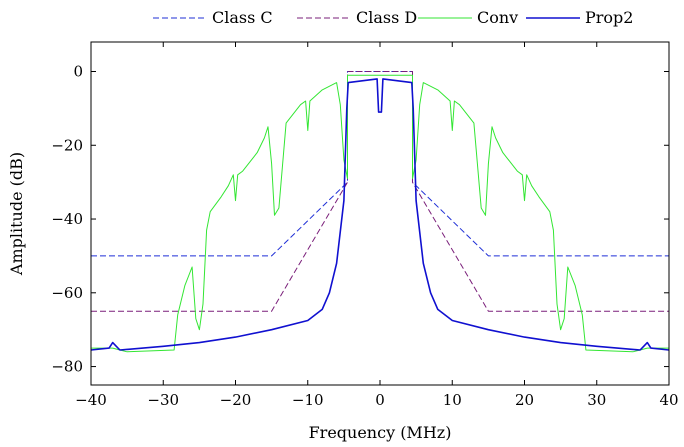 The image size is (684, 447). I want to click on x-tick-label: 0, so click(380, 400).